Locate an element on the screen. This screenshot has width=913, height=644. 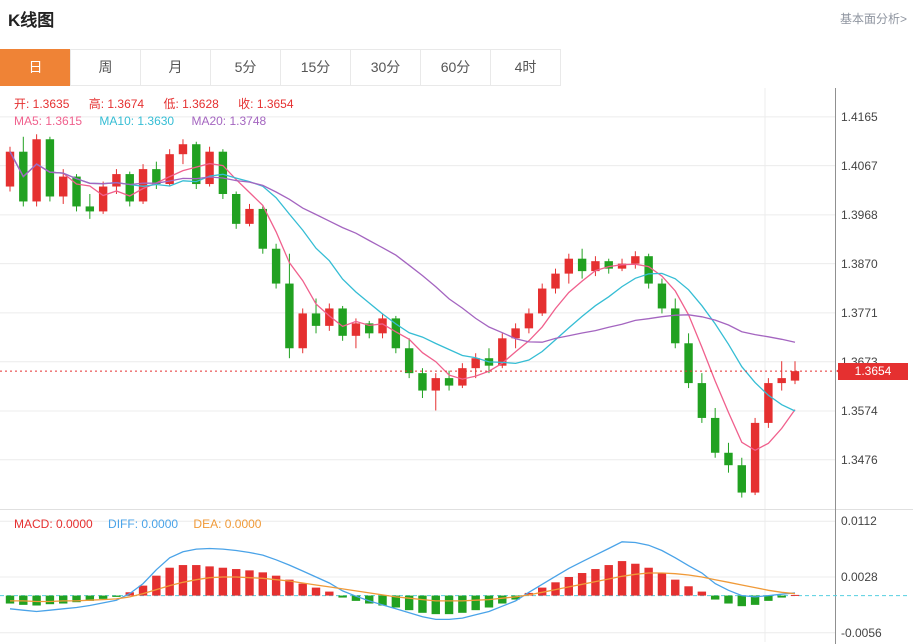
tab-15min: 15分 is located at coordinates (315, 67).